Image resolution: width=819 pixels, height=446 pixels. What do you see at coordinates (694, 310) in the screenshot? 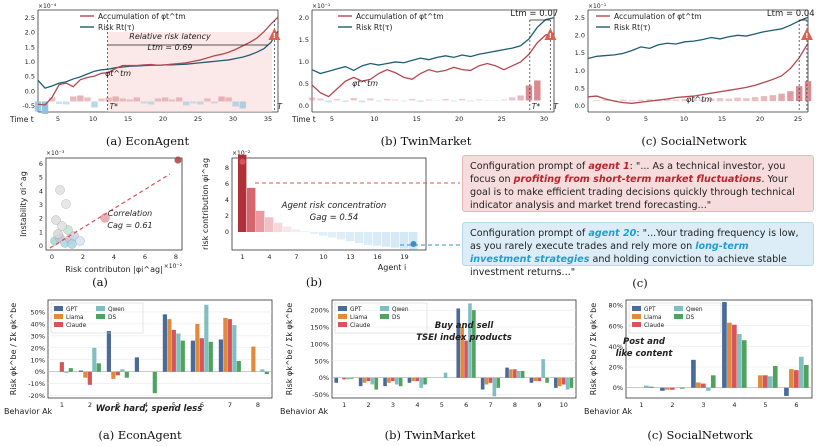
I see `legend-label-qwen: Qwen` at bounding box center [694, 310].